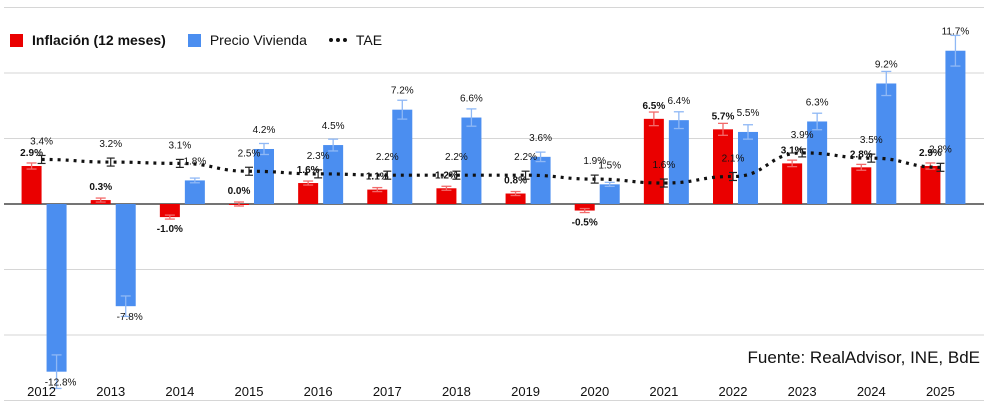  Describe the element at coordinates (940, 391) in the screenshot. I see `x-tick-label: 2025` at that location.